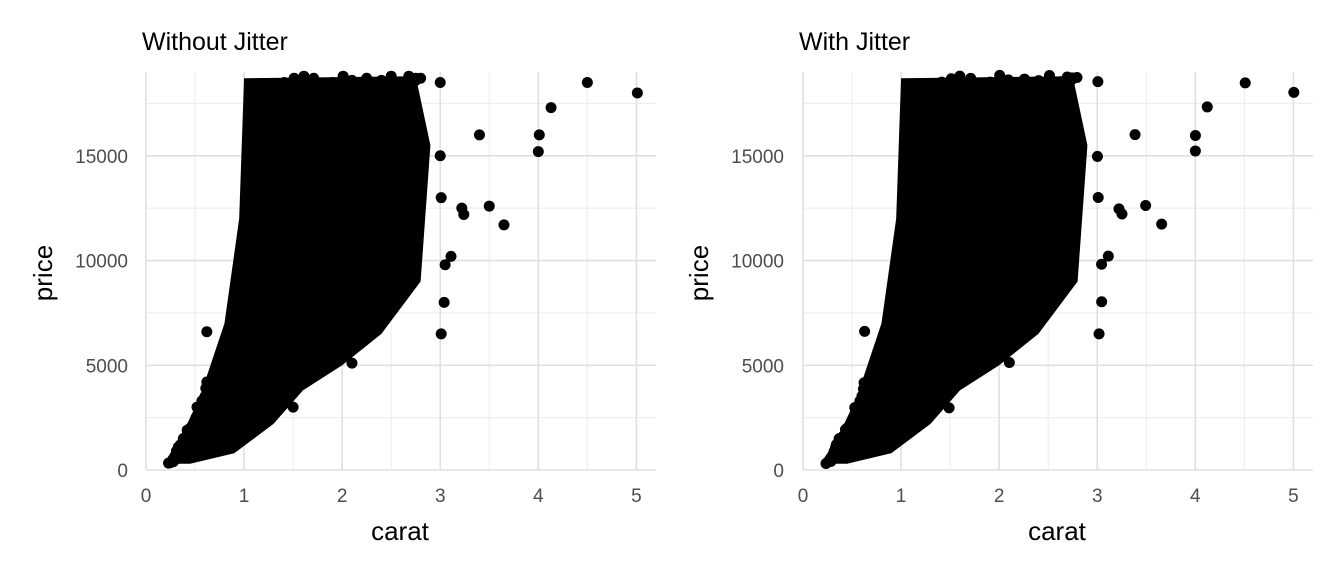  Describe the element at coordinates (101, 157) in the screenshot. I see `y-tick-label: 15000` at that location.